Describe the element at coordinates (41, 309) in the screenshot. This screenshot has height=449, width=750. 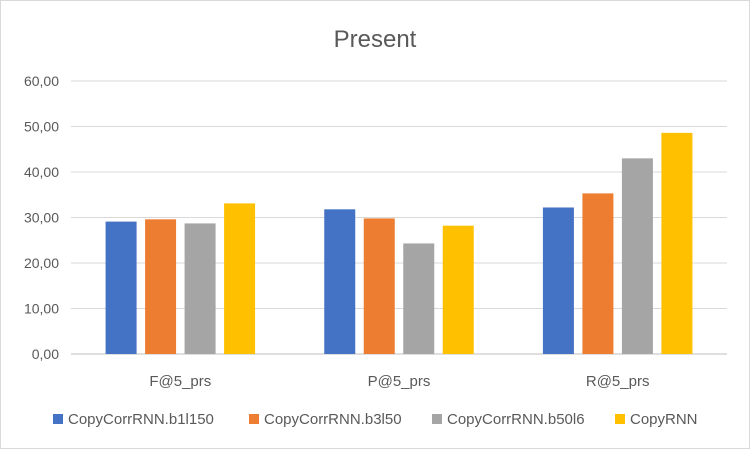
I see `y-tick-label: 10,00` at that location.